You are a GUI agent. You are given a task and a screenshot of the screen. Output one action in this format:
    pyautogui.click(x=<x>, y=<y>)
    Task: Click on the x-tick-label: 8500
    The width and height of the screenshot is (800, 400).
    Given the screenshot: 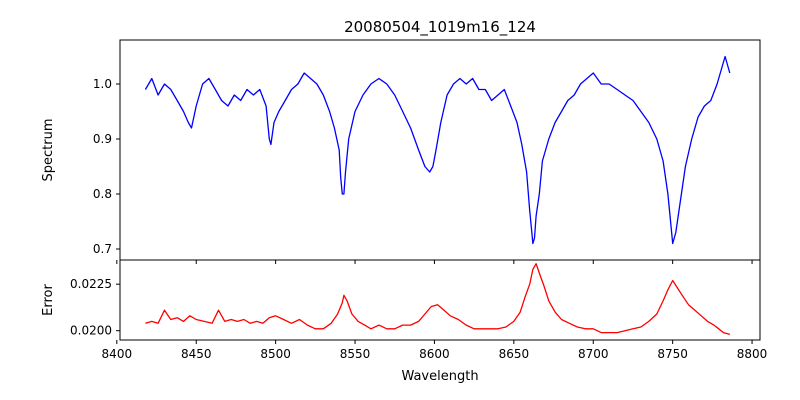 What is the action you would take?
    pyautogui.click(x=275, y=354)
    